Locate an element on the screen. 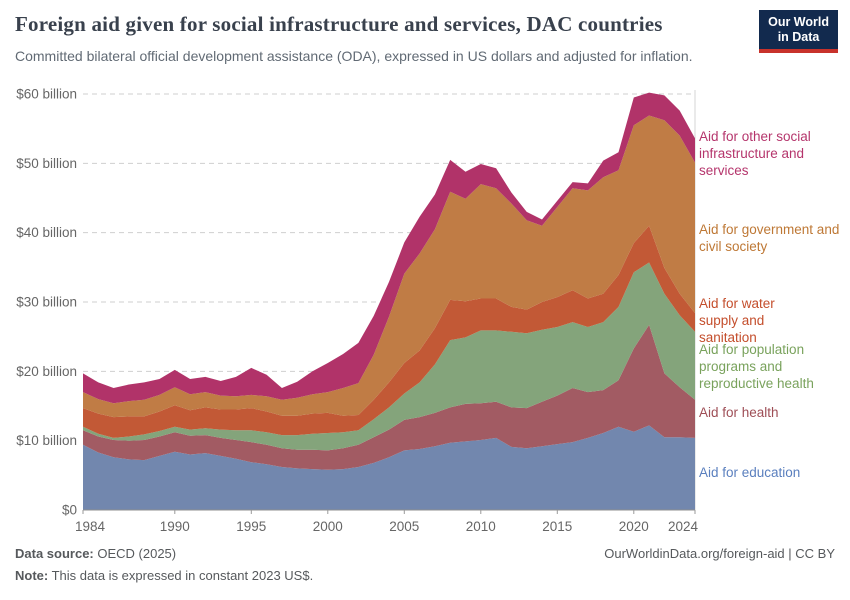  x-tick-label: 1984 is located at coordinates (90, 526).